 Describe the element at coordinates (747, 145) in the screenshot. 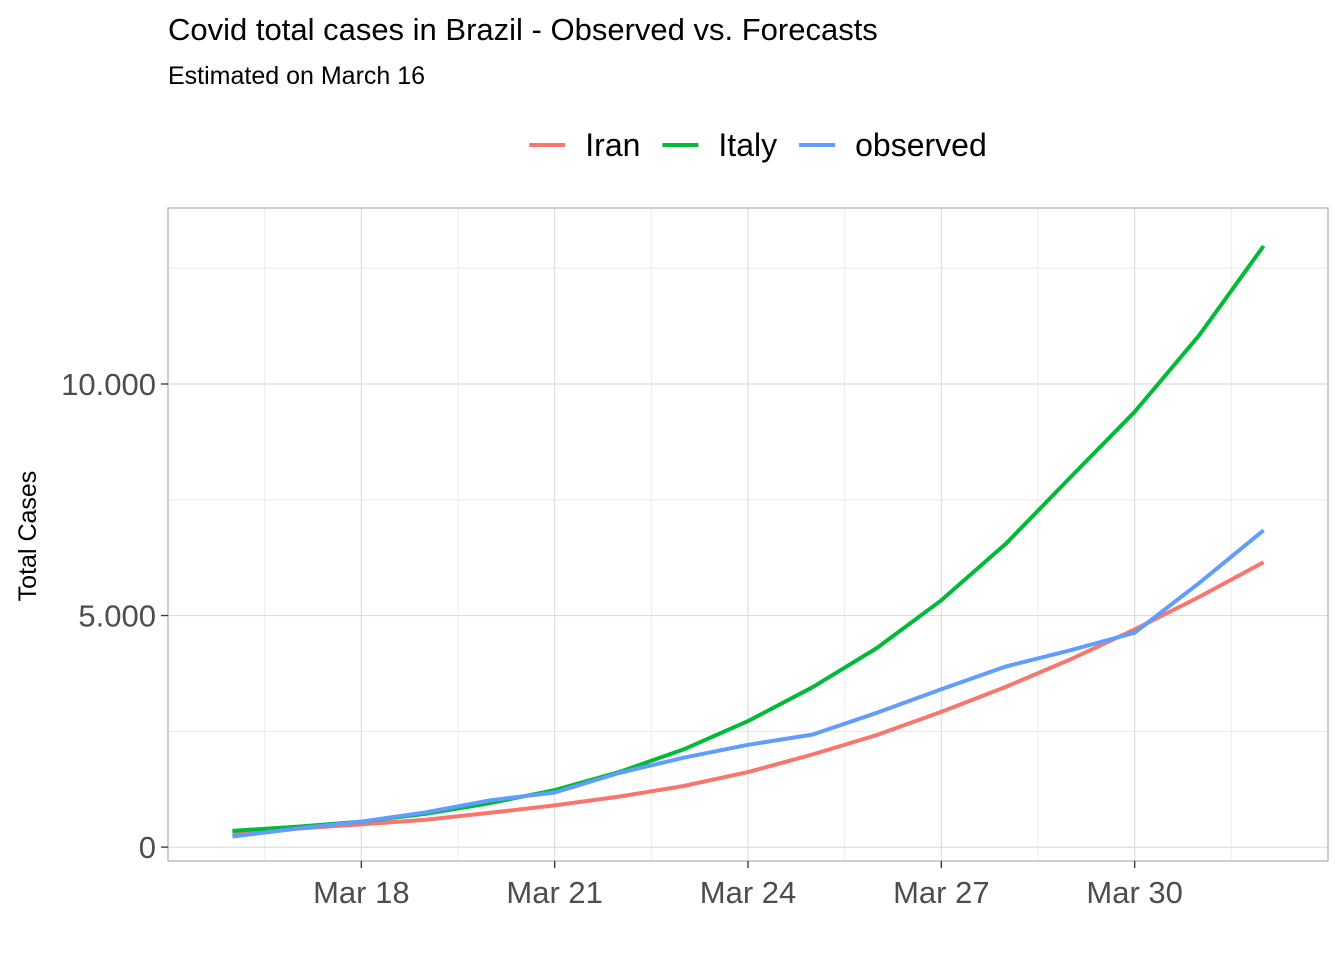

I see `legend-label-italy: Italy` at that location.